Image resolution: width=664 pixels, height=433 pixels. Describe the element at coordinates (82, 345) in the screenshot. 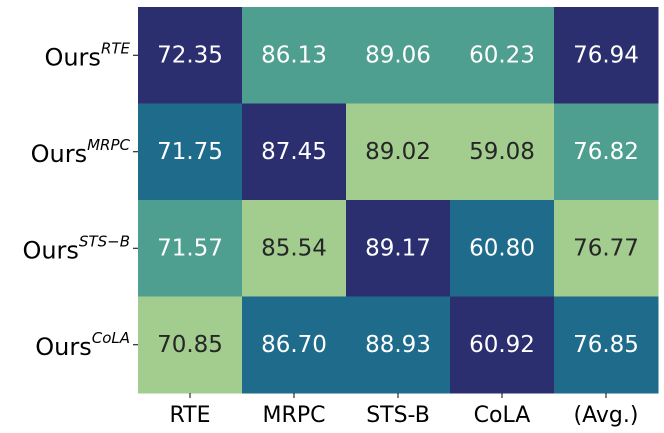

I see `row-tick-label: OursCoLA` at that location.